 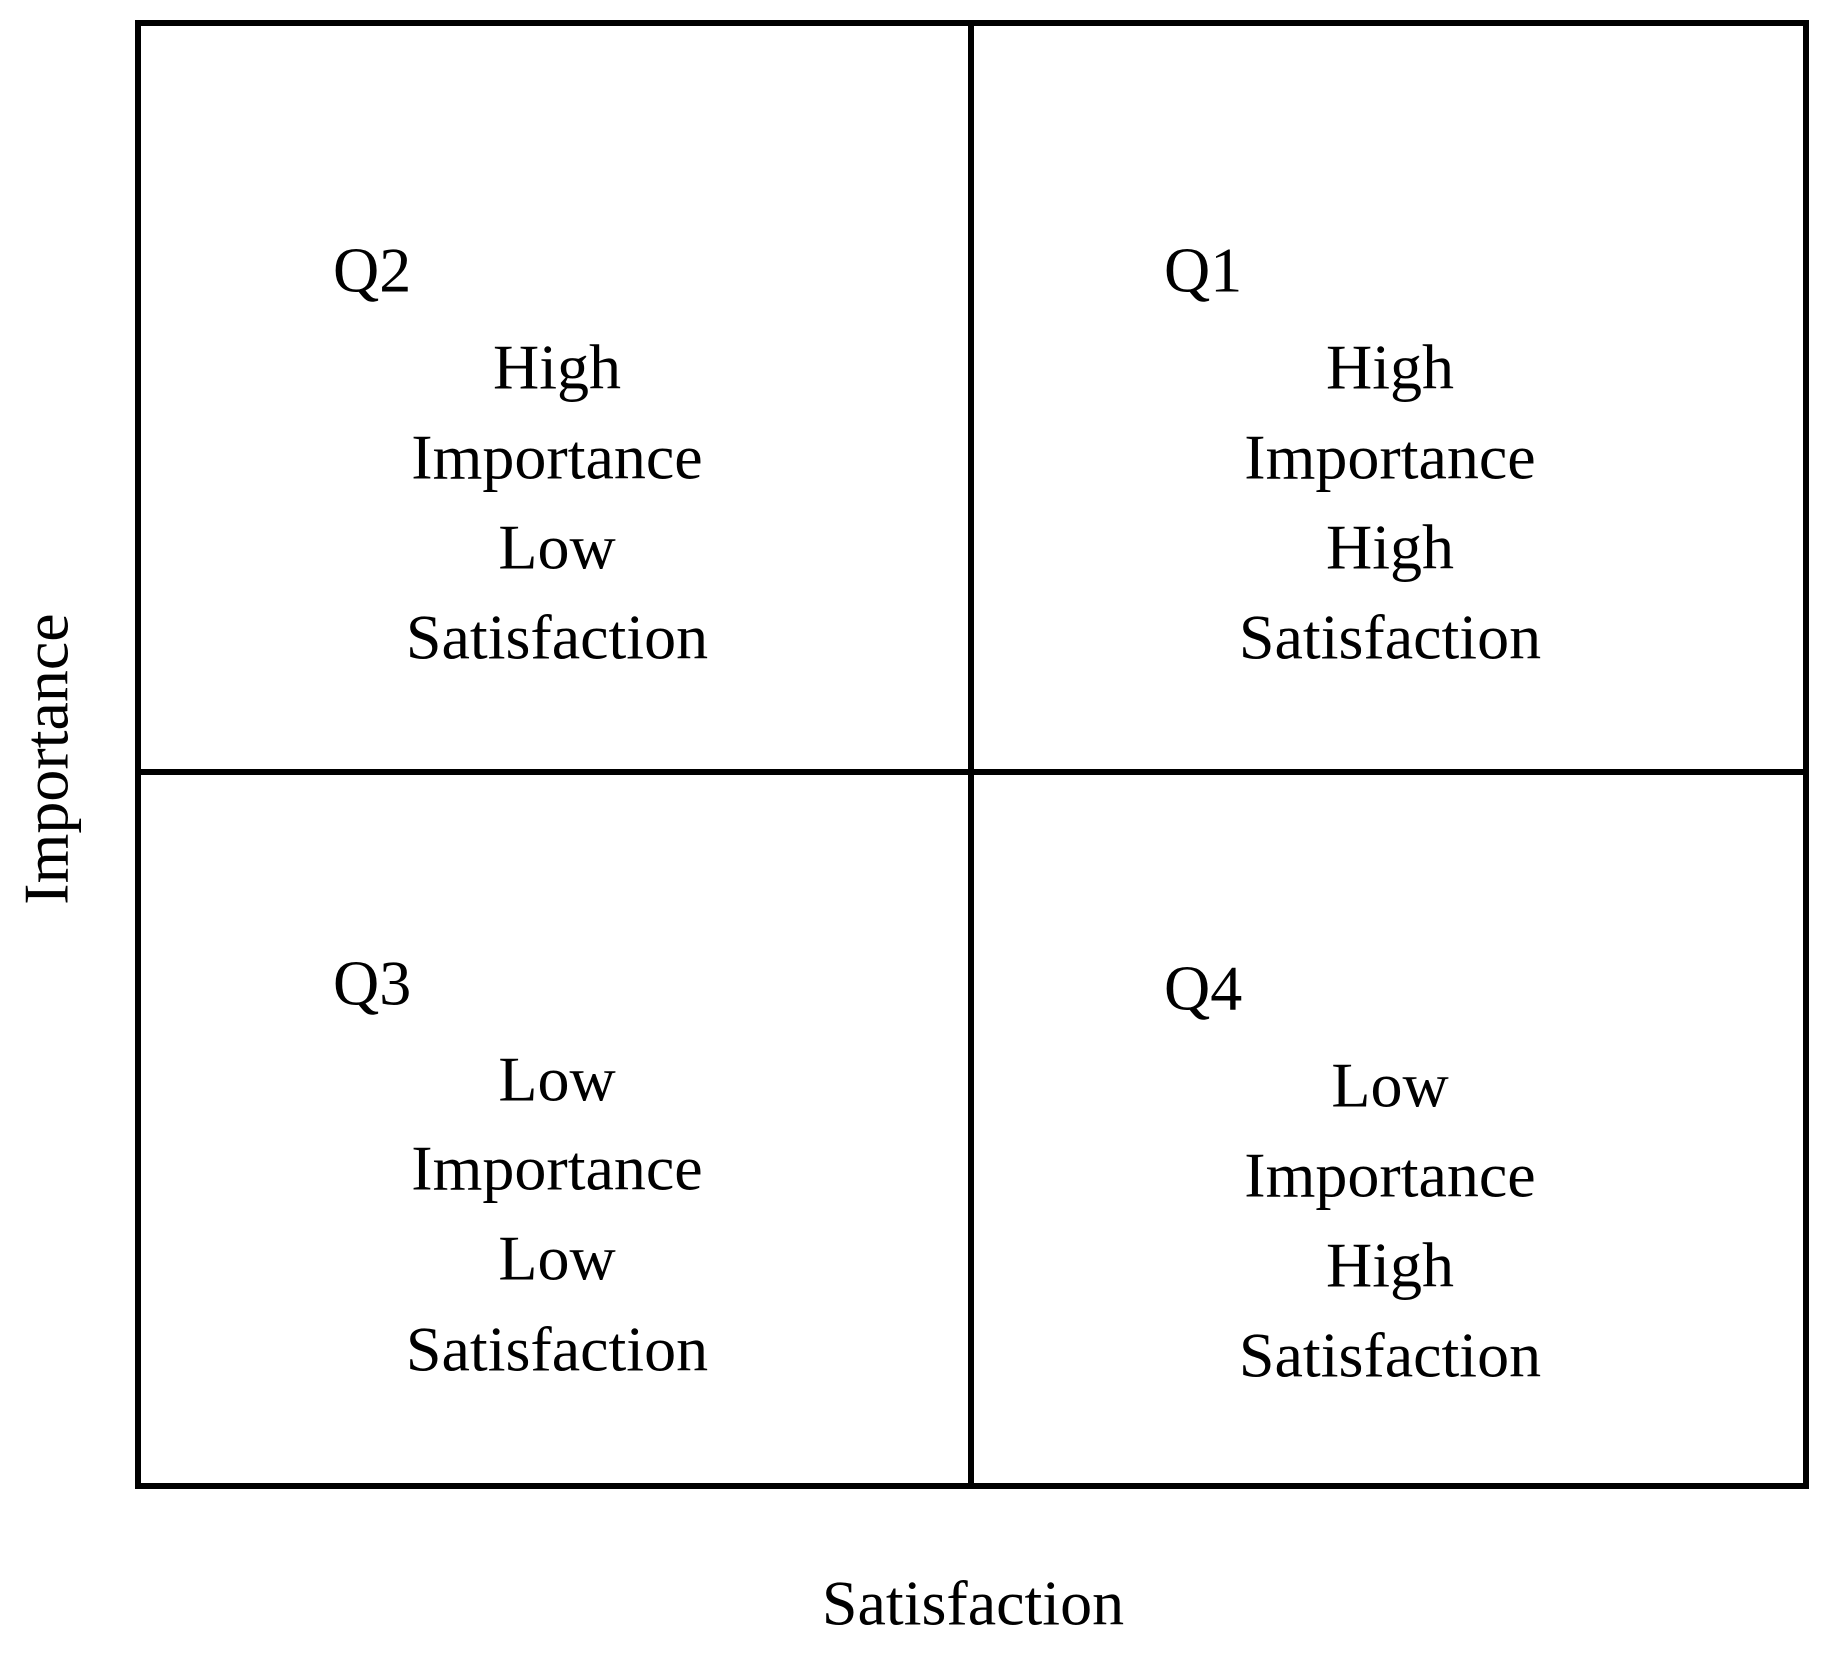 What do you see at coordinates (372, 983) in the screenshot?
I see `quadrant-id: Q3` at bounding box center [372, 983].